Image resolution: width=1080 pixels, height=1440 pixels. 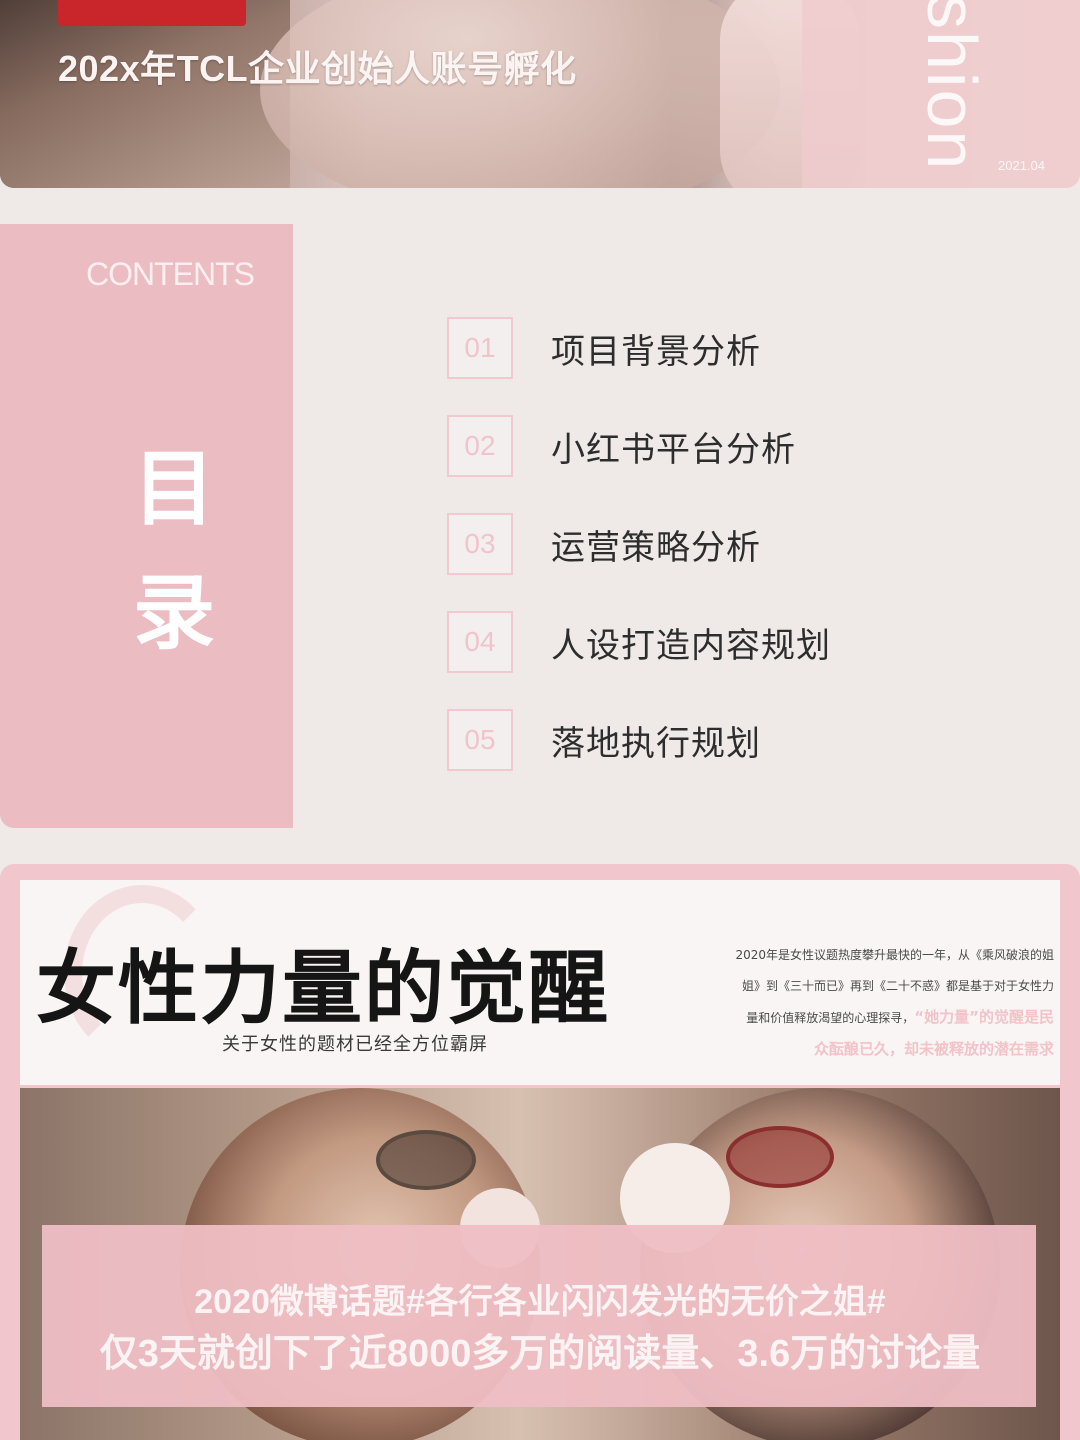 I want to click on toc-item-1: 01 项目背景分析, so click(x=727, y=348).